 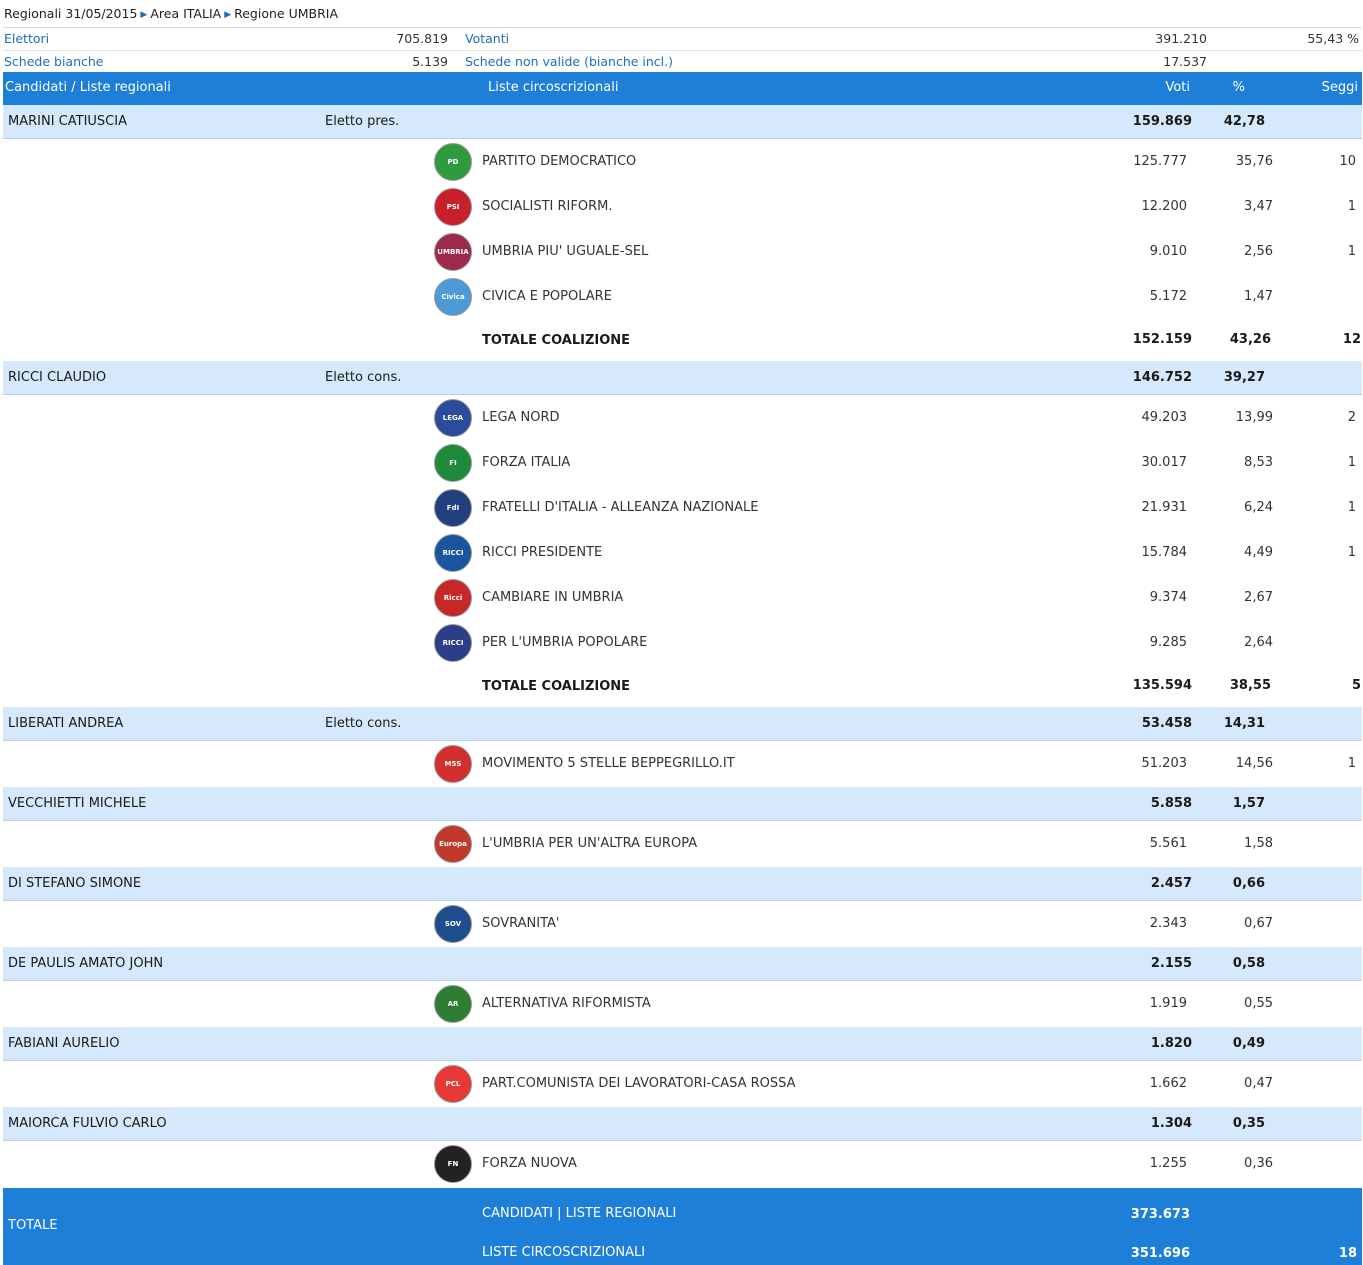 I want to click on party-name: LEGA NORD, so click(x=521, y=417).